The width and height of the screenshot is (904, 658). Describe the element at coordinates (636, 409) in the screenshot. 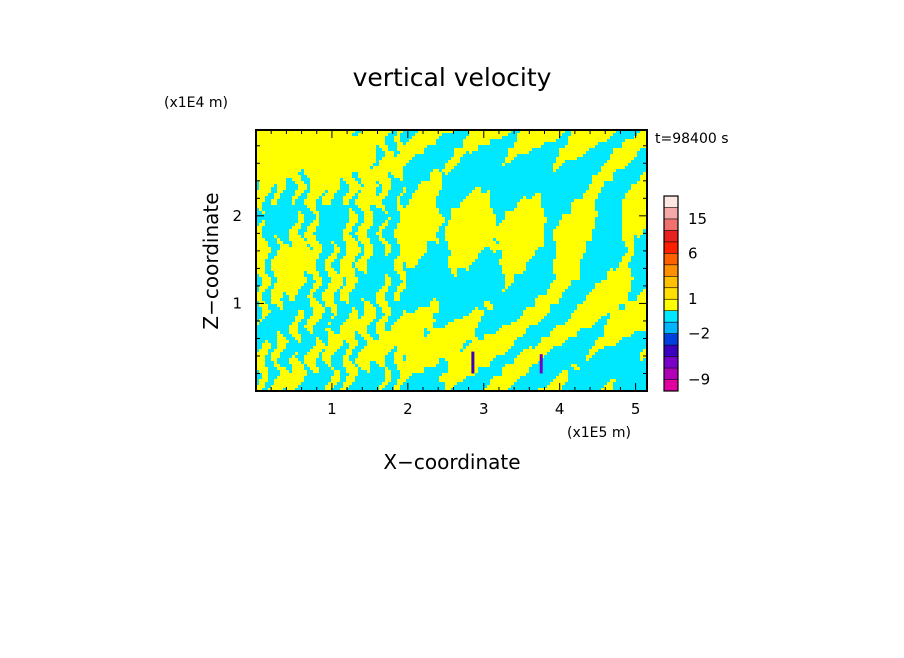

I see `x-tick-label: 5` at that location.